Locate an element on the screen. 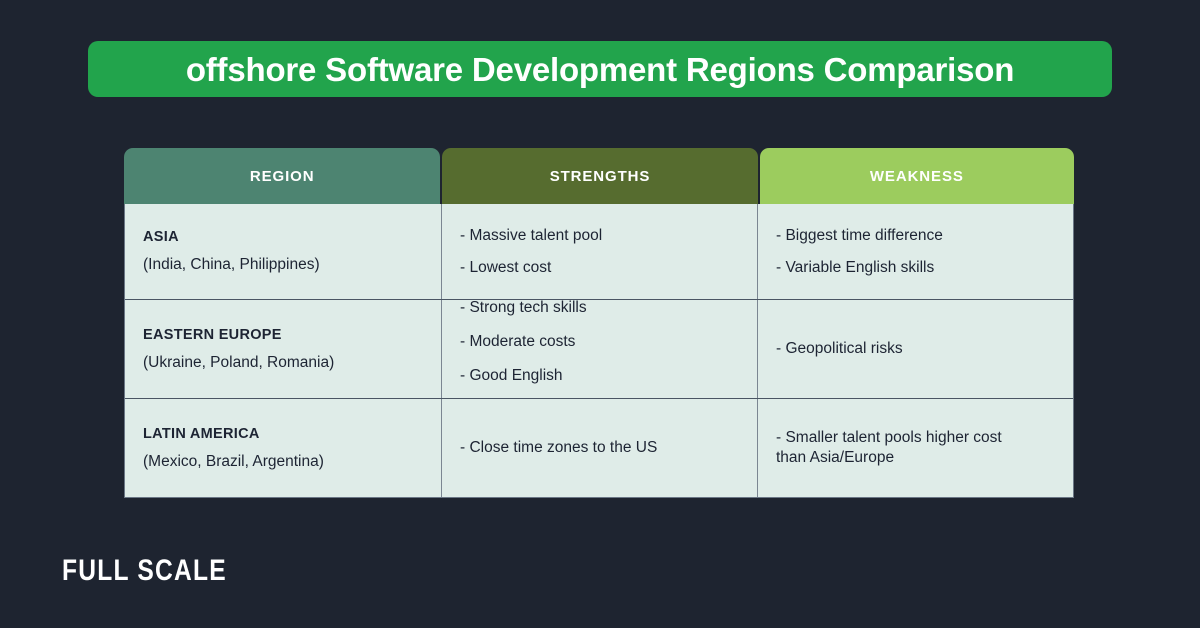  strength-item: - Good English is located at coordinates (511, 375).